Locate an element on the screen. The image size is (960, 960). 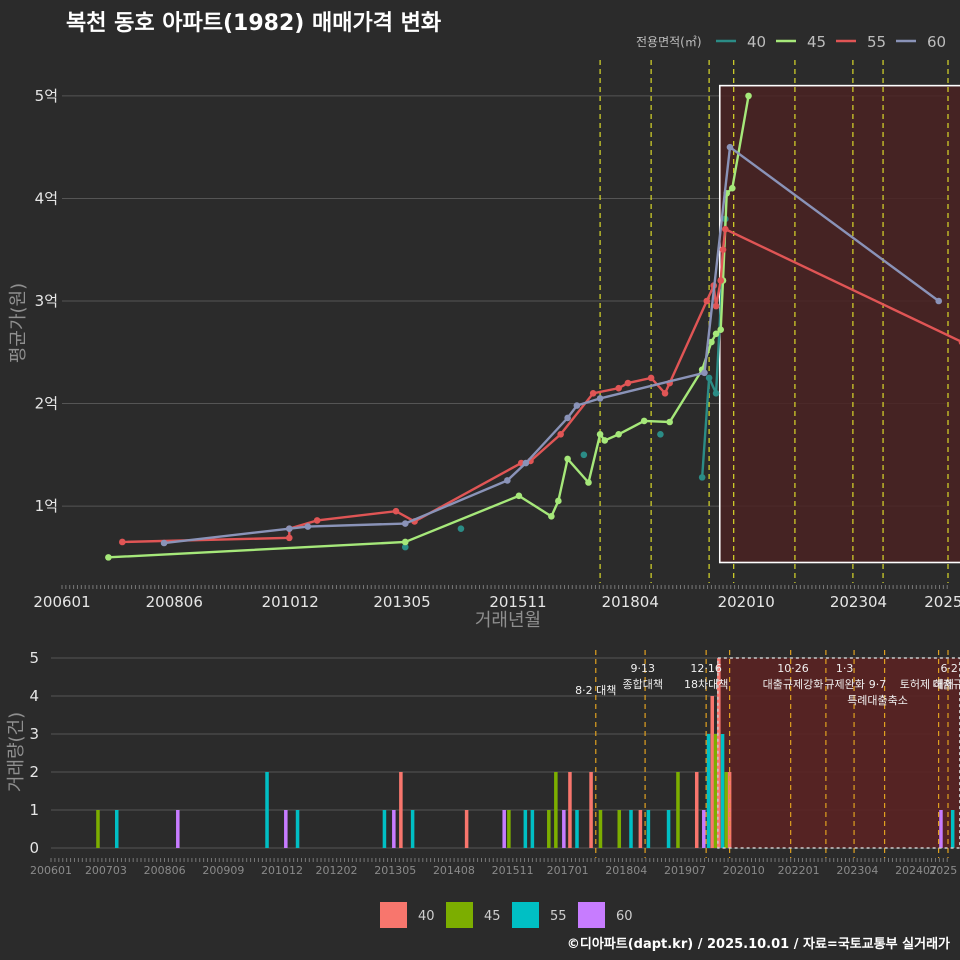
legend-label-55: 55 is located at coordinates (876, 42).